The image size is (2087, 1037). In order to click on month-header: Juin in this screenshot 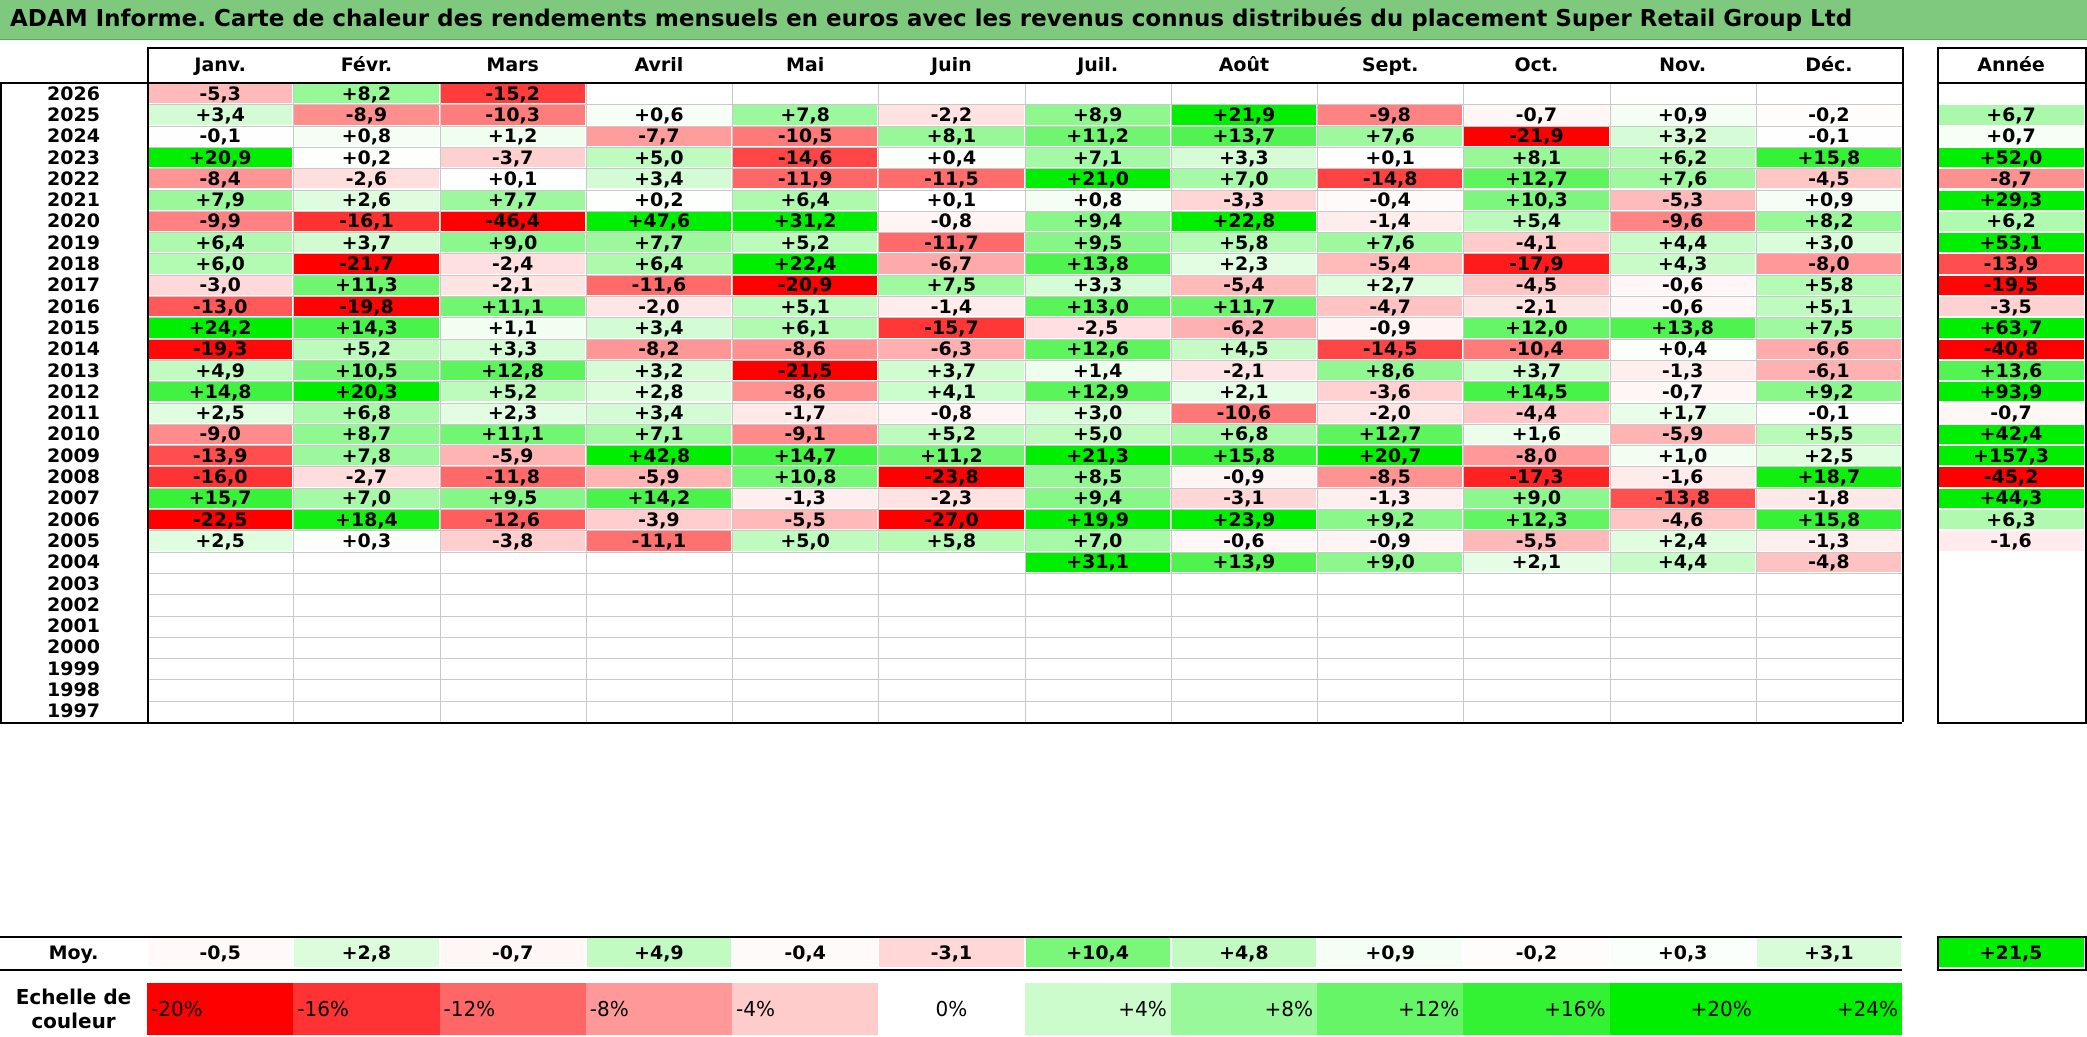, I will do `click(951, 64)`.